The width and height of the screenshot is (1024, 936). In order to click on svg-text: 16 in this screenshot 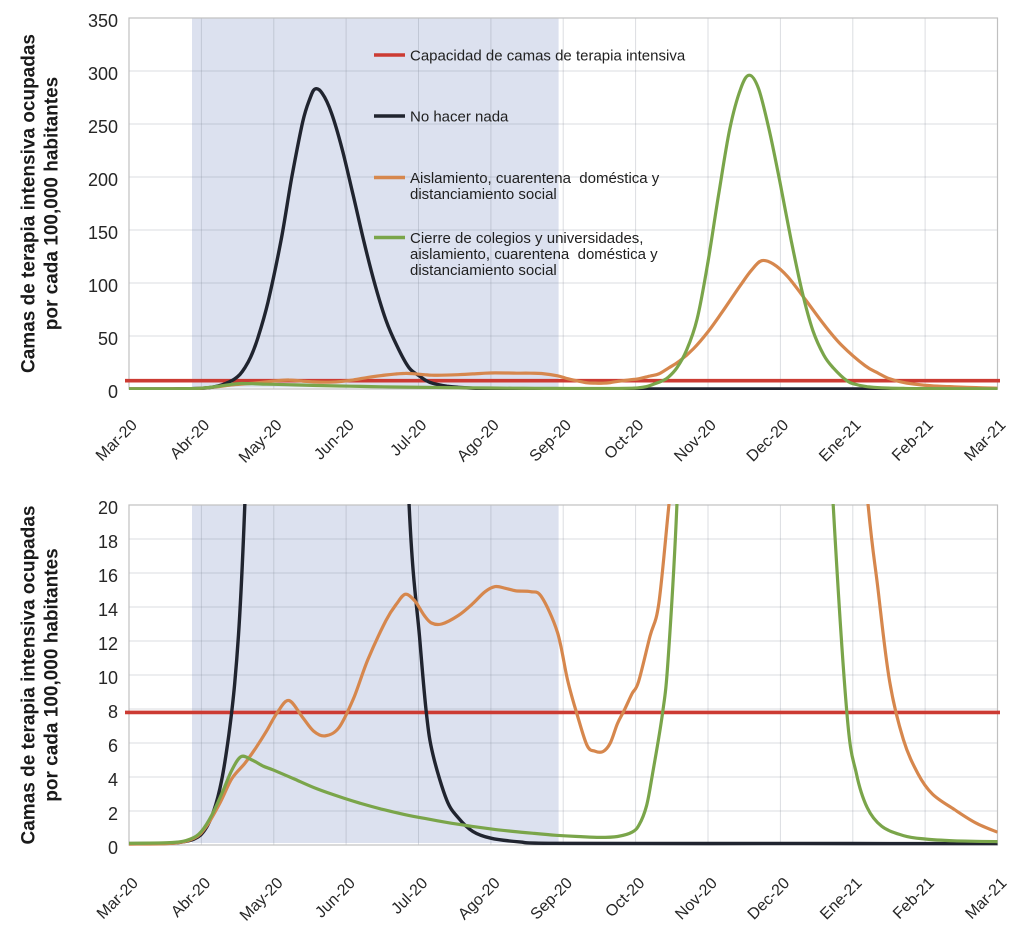, I will do `click(108, 576)`.